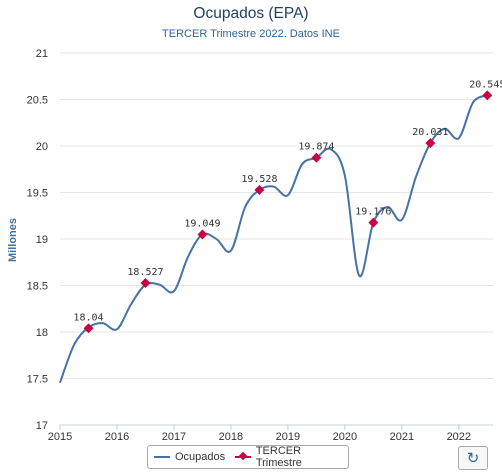 The width and height of the screenshot is (502, 476). What do you see at coordinates (459, 437) in the screenshot?
I see `x-tick-label: 2022` at bounding box center [459, 437].